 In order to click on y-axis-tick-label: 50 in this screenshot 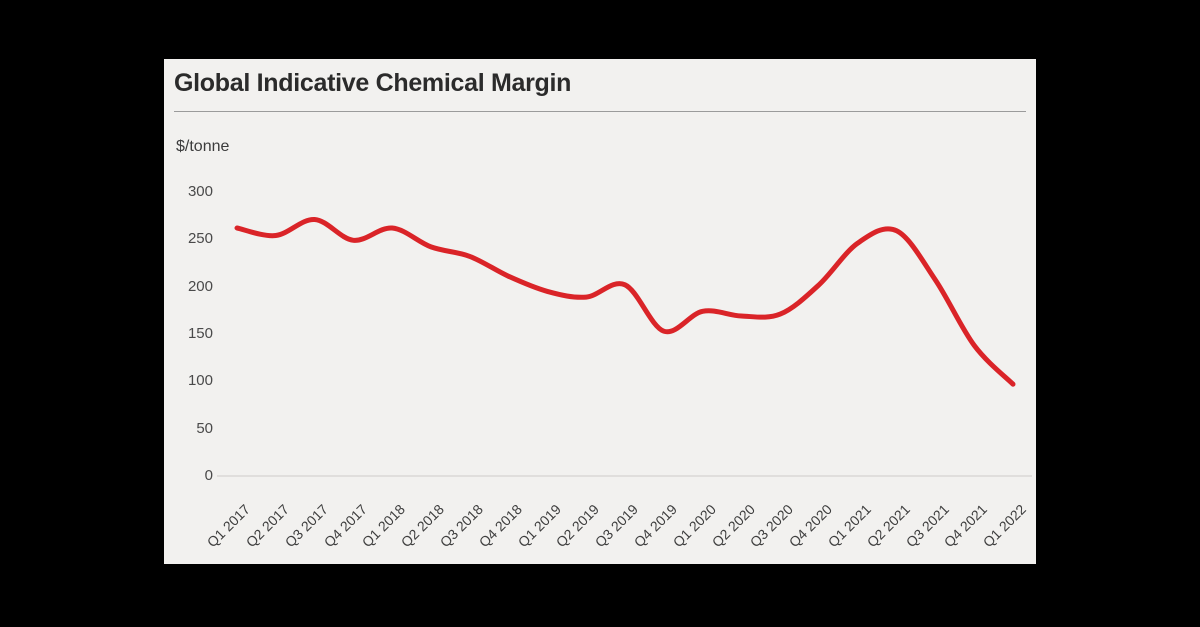, I will do `click(204, 428)`.